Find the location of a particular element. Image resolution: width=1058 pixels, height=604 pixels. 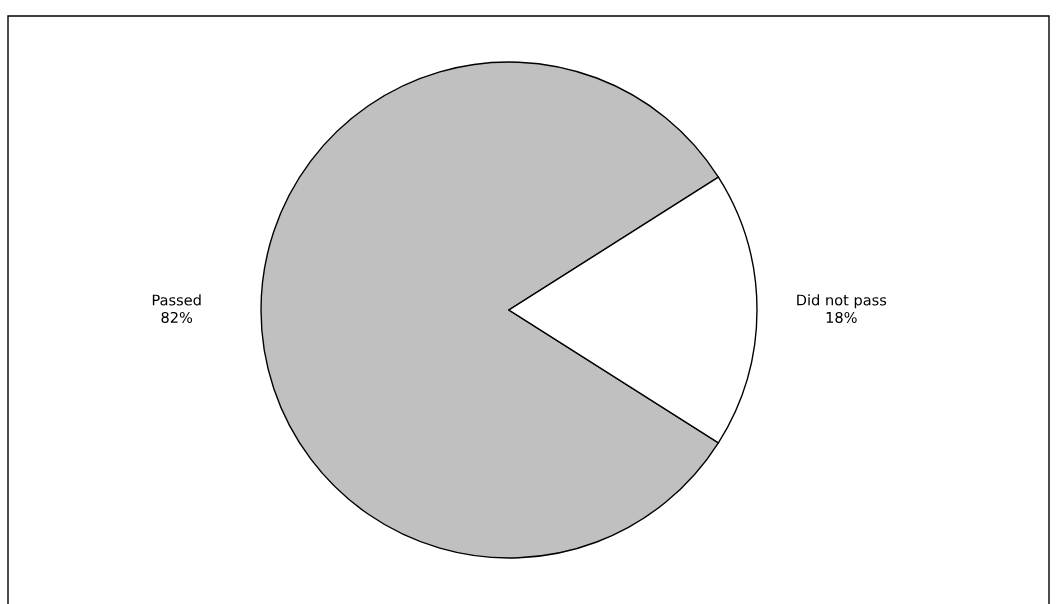

data-label: 82% is located at coordinates (177, 317).